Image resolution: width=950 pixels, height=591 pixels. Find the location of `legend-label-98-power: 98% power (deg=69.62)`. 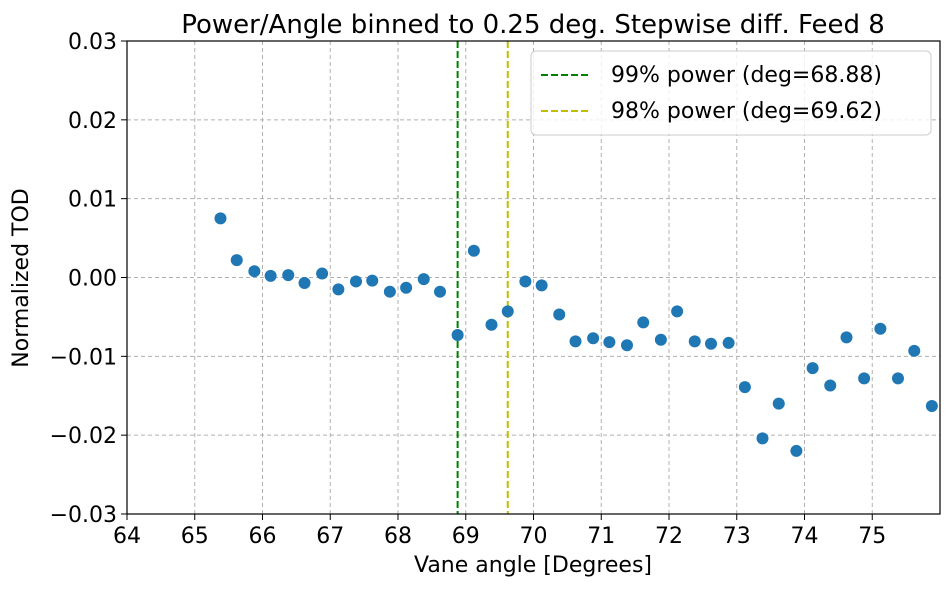

legend-label-98-power: 98% power (deg=69.62) is located at coordinates (746, 111).